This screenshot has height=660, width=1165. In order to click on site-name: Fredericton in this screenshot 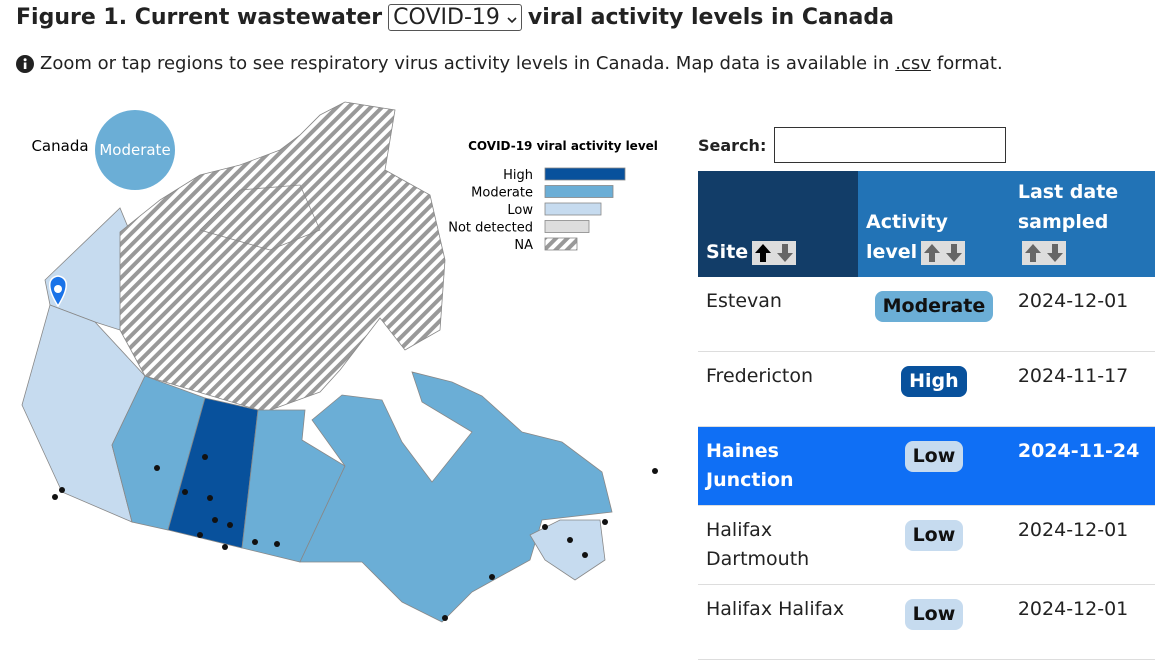, I will do `click(760, 376)`.